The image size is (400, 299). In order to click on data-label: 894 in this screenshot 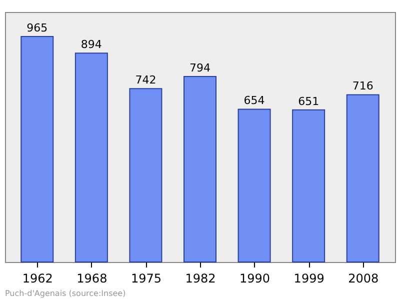, I will do `click(91, 45)`.